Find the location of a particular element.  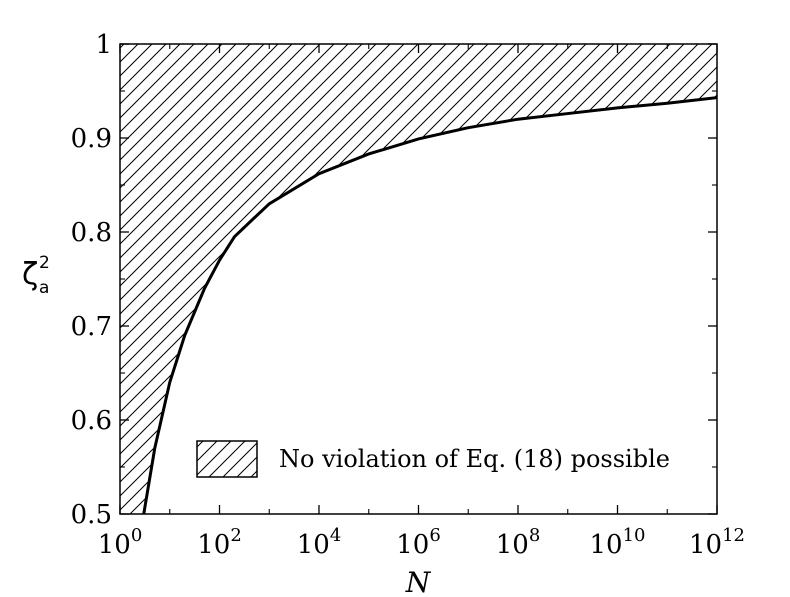

y-axis-label-superscript: 2 is located at coordinates (44, 263).